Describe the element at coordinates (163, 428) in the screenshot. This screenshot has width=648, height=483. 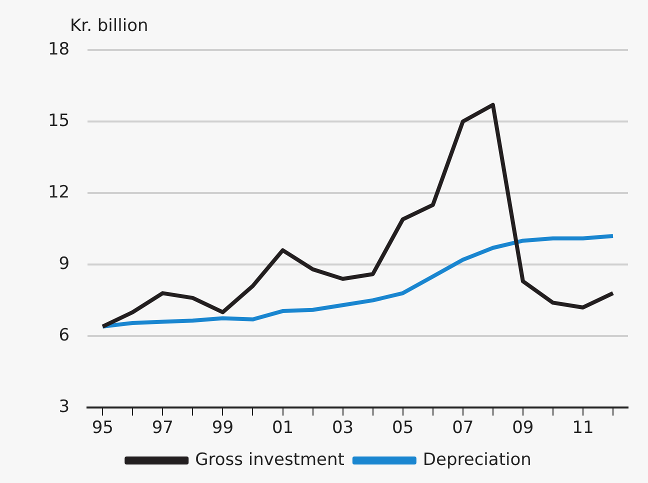
I see `x-tick-label: 97` at that location.